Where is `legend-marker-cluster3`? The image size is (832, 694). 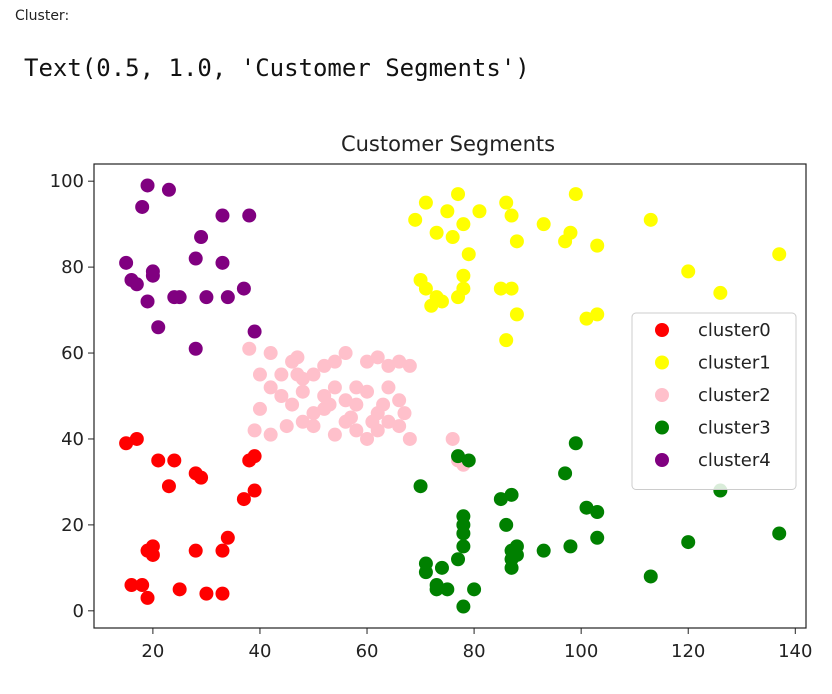
legend-marker-cluster3 is located at coordinates (662, 427).